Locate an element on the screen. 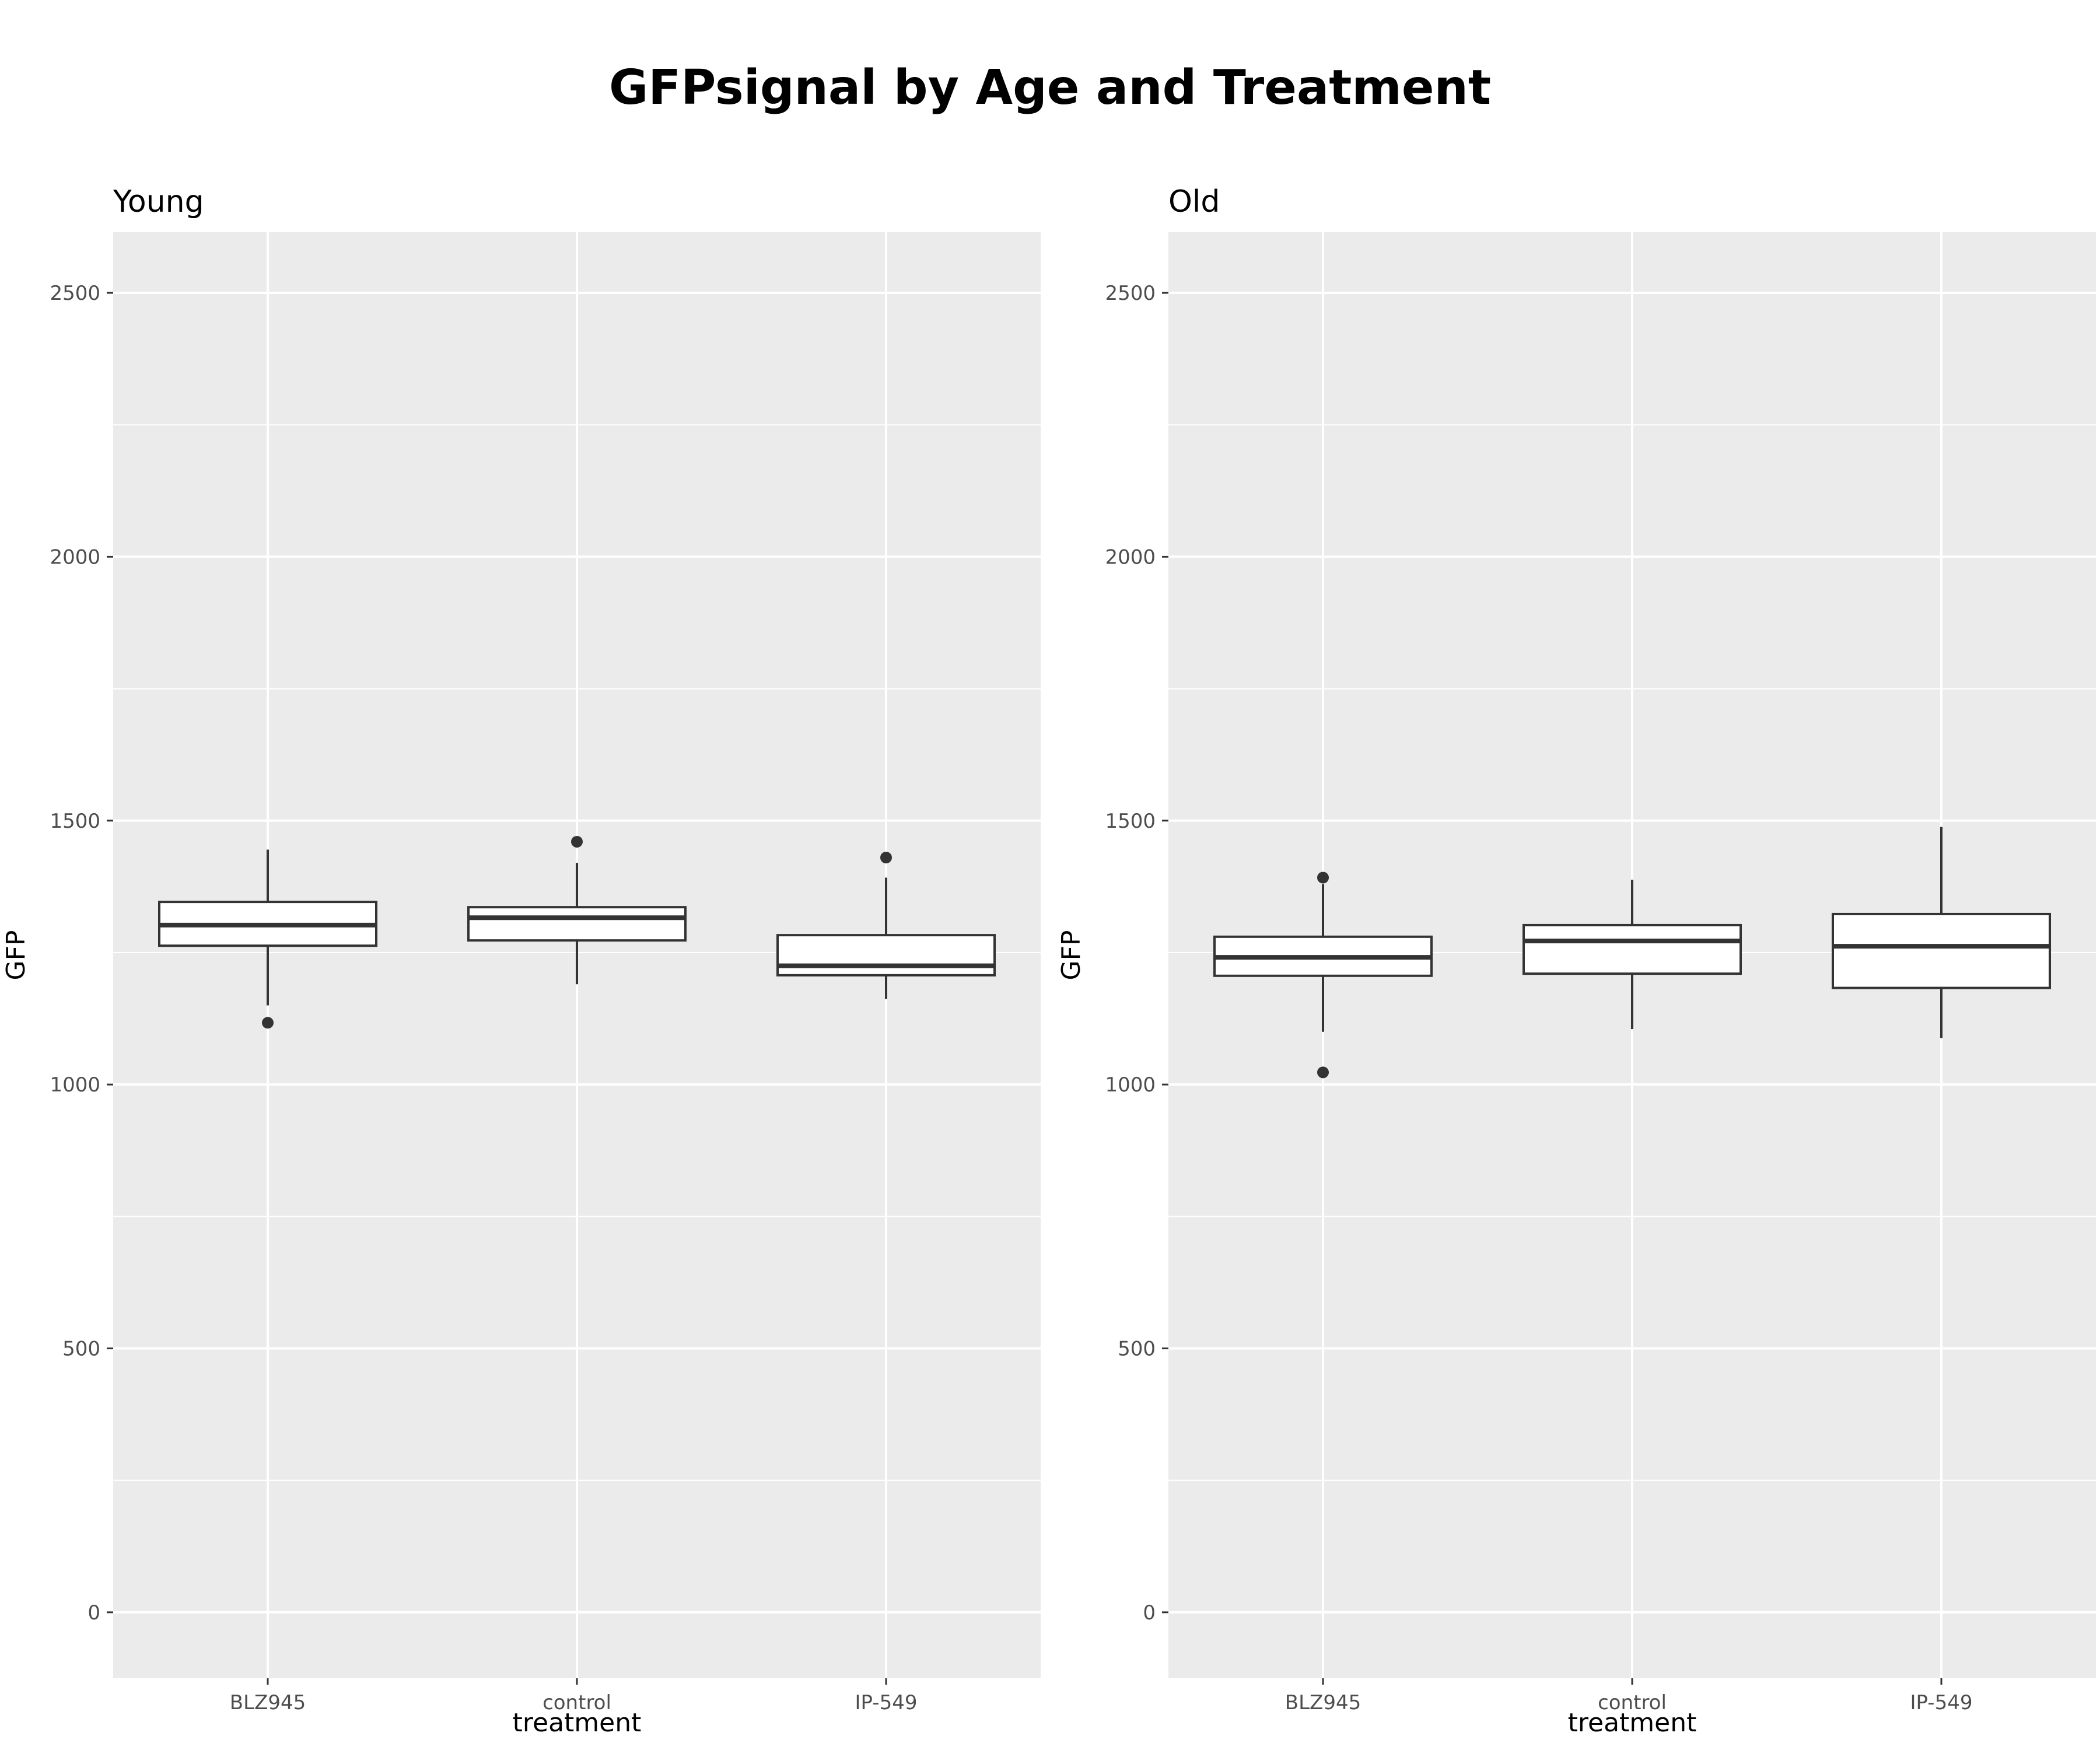 The height and width of the screenshot is (1750, 2100). facet-label: Young is located at coordinates (159, 201).